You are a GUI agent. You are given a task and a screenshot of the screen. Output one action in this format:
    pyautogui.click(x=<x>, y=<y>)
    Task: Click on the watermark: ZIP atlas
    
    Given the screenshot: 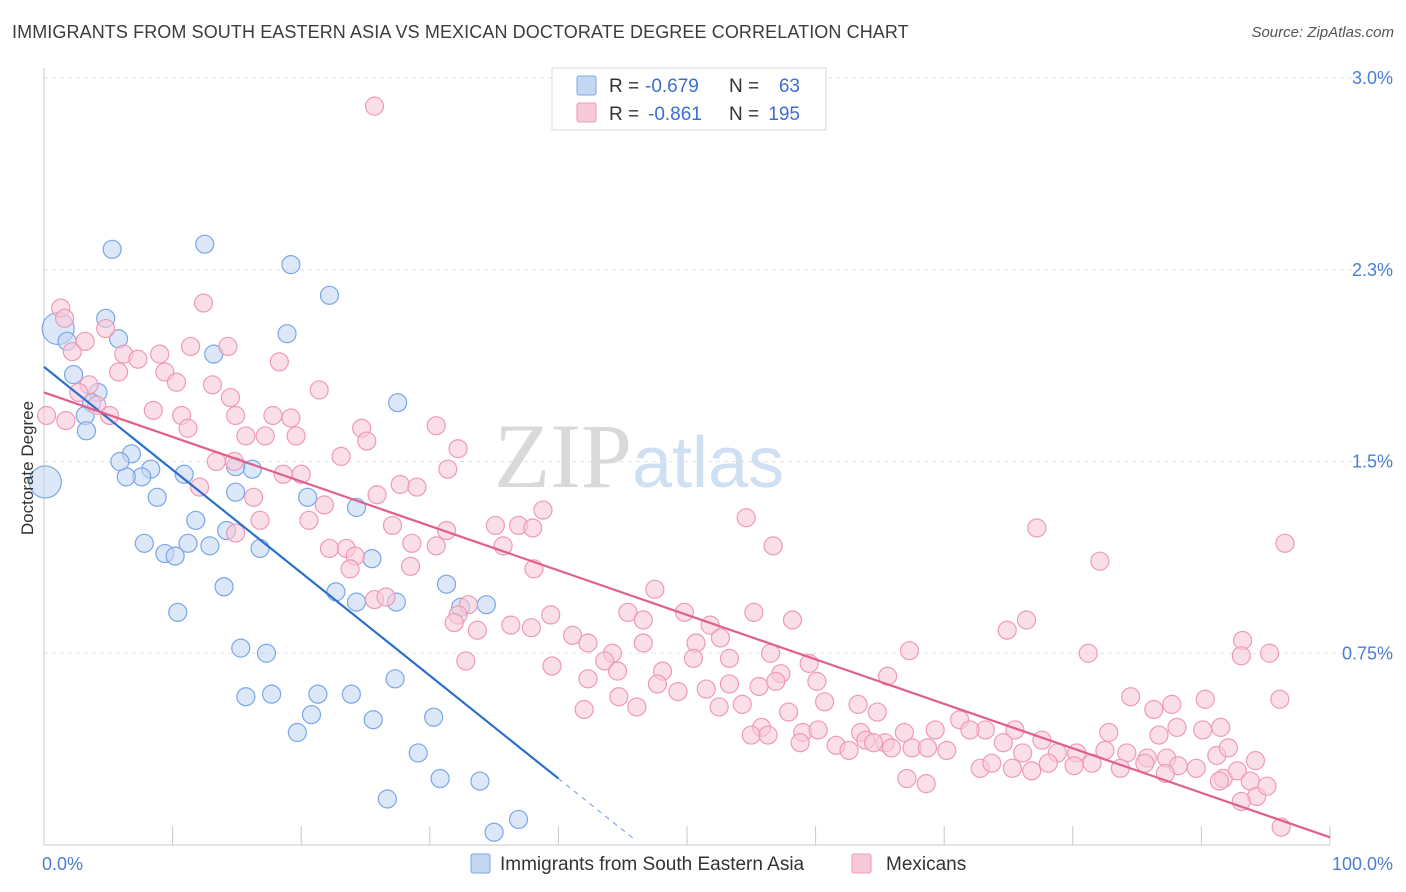 What is the action you would take?
    pyautogui.click(x=639, y=456)
    